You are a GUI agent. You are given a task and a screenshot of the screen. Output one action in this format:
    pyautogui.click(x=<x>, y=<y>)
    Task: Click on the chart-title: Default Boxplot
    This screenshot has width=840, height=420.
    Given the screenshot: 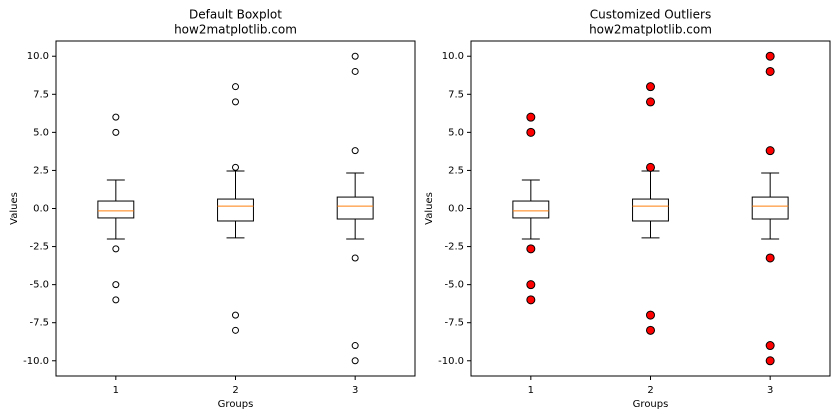 What is the action you would take?
    pyautogui.click(x=235, y=15)
    